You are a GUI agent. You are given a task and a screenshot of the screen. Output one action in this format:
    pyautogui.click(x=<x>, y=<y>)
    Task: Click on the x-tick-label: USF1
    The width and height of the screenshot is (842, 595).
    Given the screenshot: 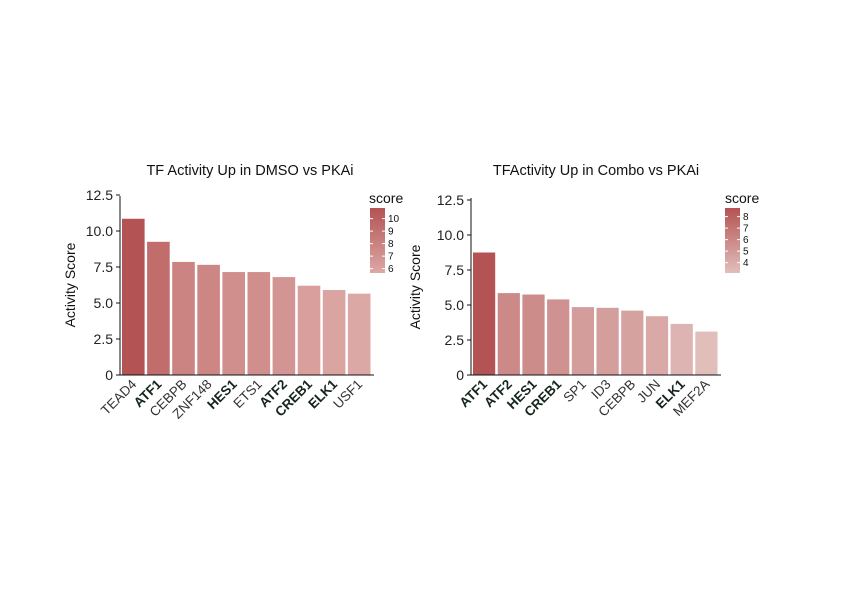 What is the action you would take?
    pyautogui.click(x=347, y=394)
    